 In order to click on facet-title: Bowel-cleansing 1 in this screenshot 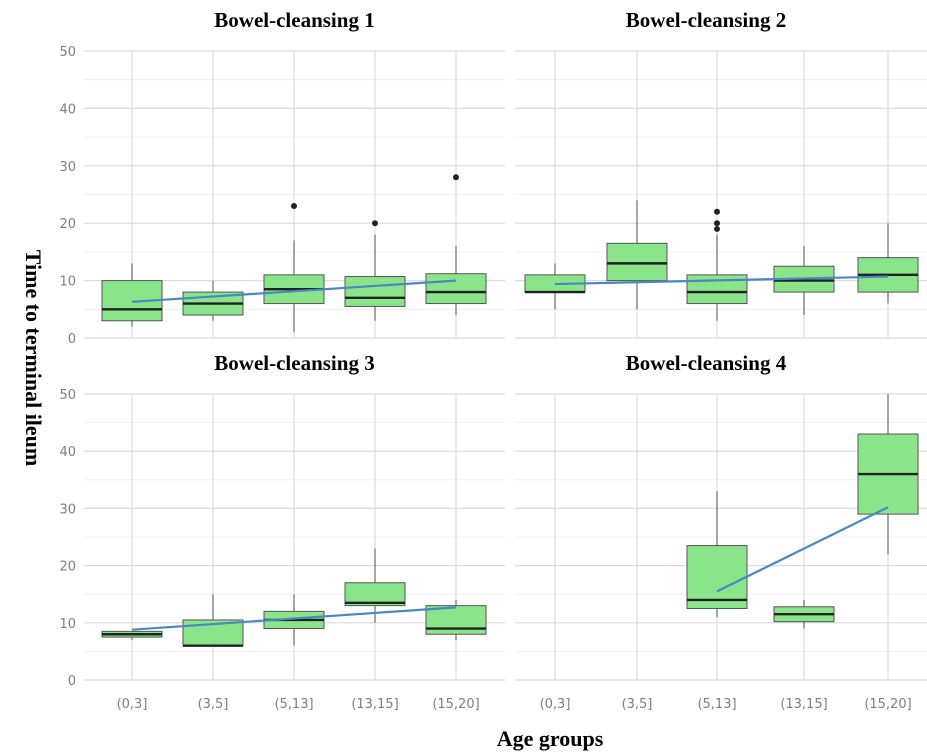, I will do `click(294, 20)`.